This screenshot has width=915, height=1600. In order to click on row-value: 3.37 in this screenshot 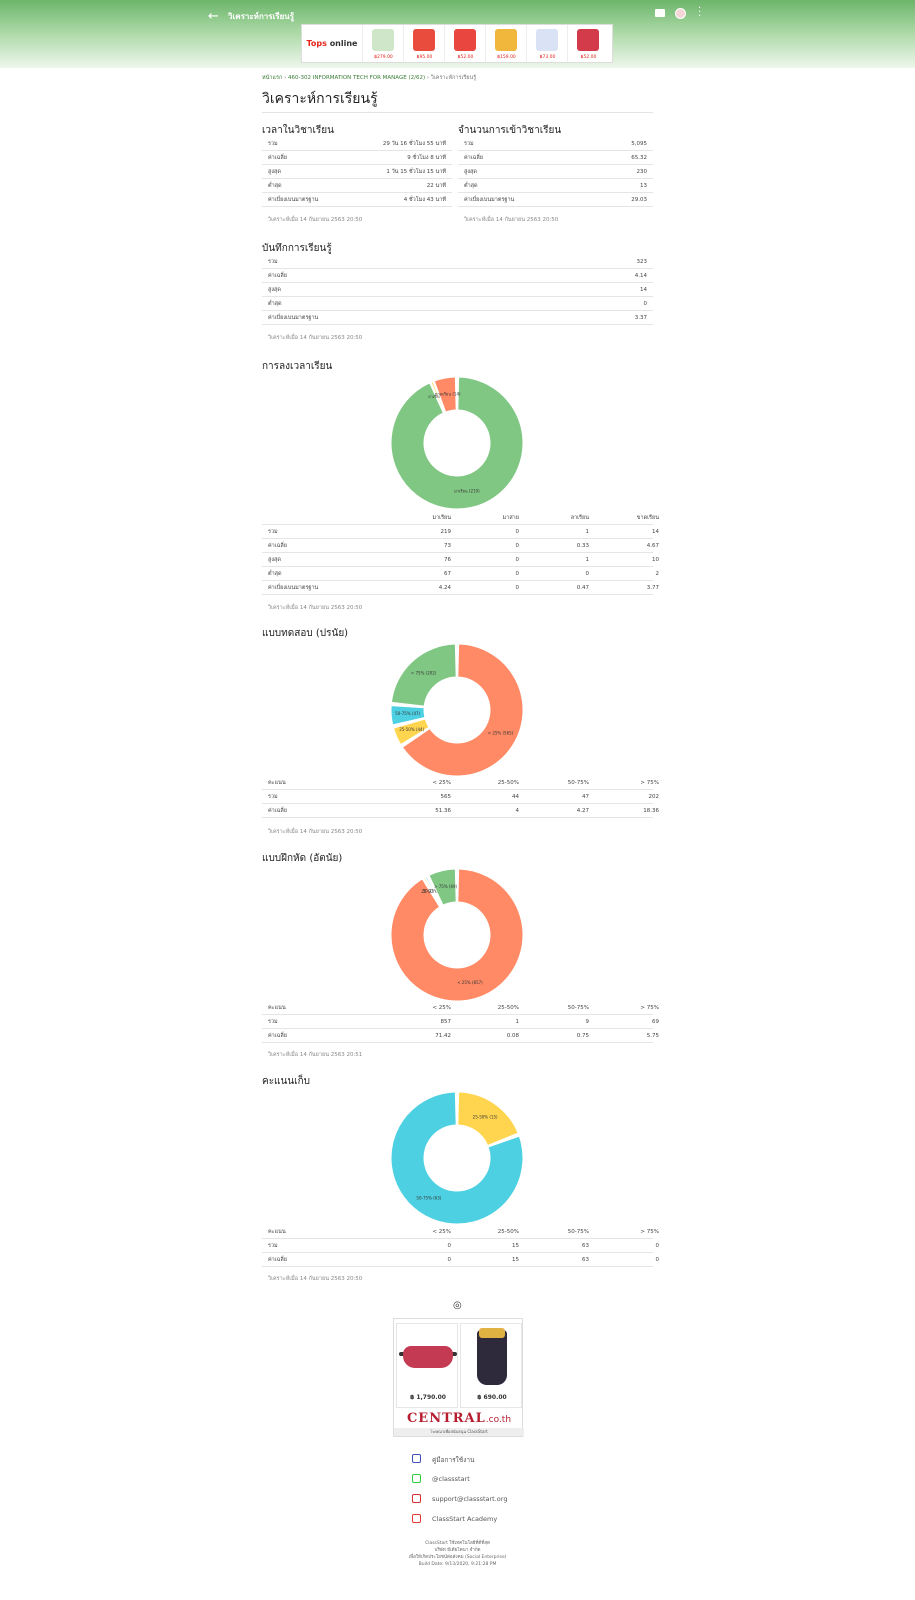, I will do `click(640, 317)`.